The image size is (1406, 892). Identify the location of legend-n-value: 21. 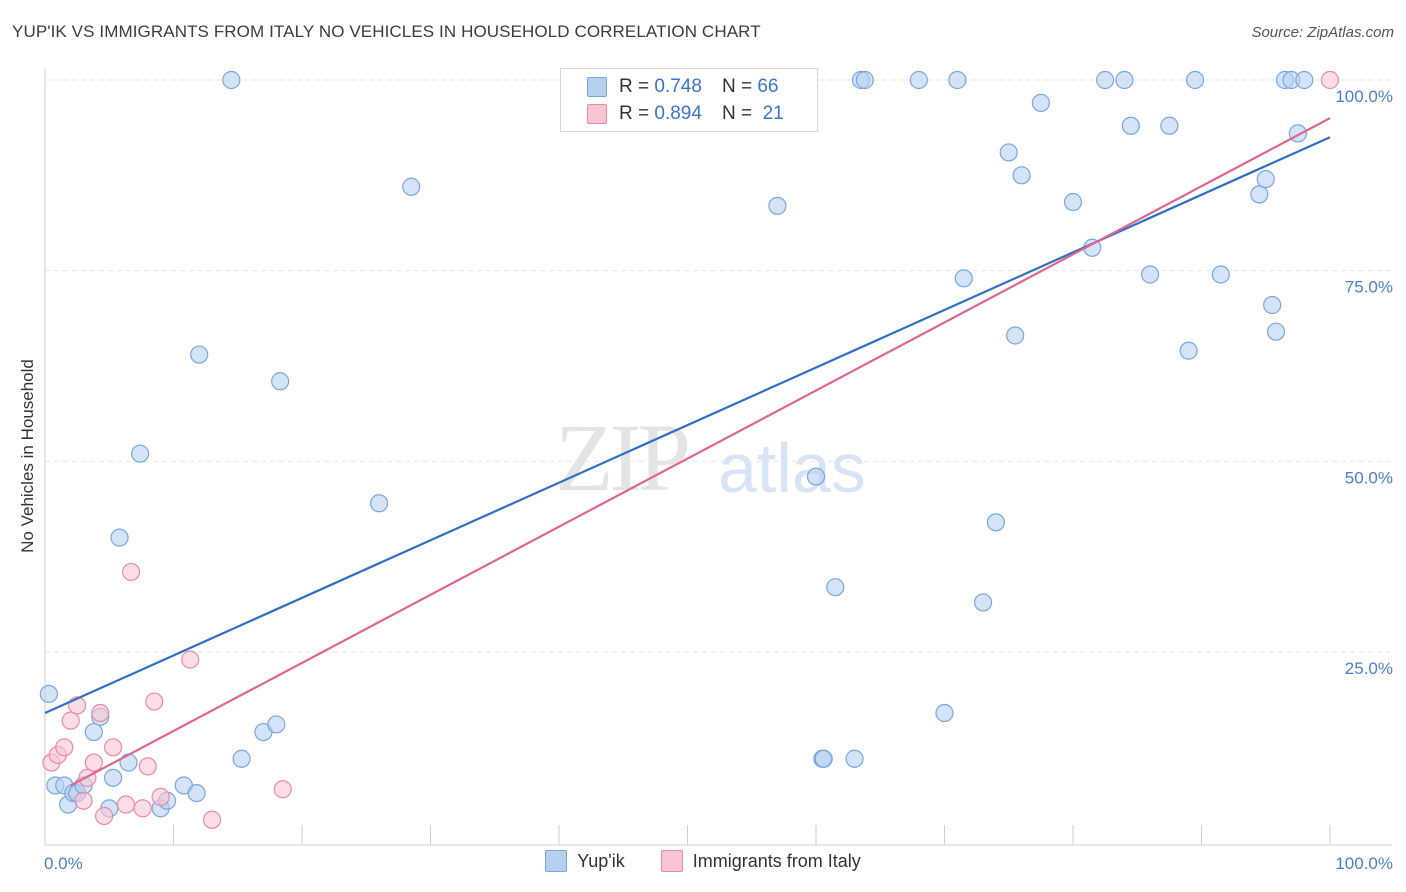
(773, 113).